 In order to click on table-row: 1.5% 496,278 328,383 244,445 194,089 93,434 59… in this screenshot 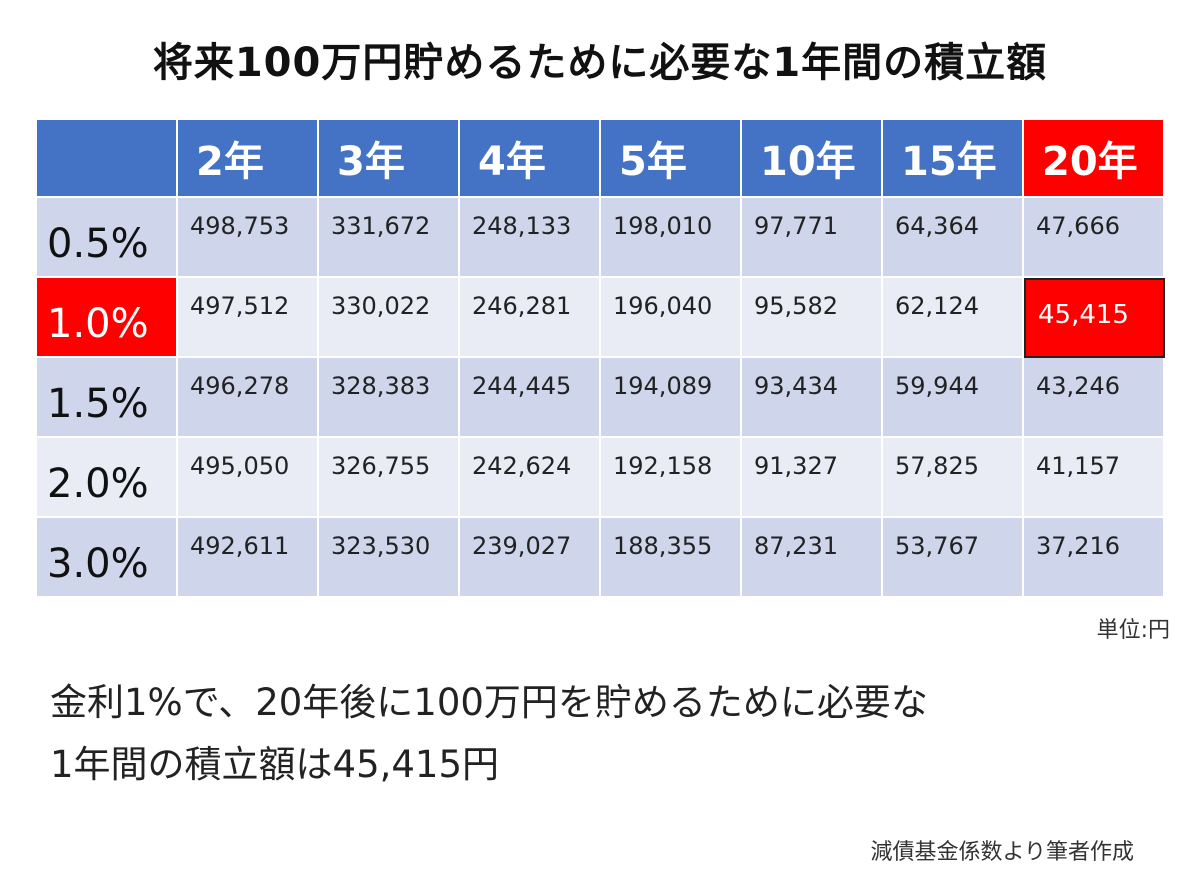, I will do `click(601, 398)`.